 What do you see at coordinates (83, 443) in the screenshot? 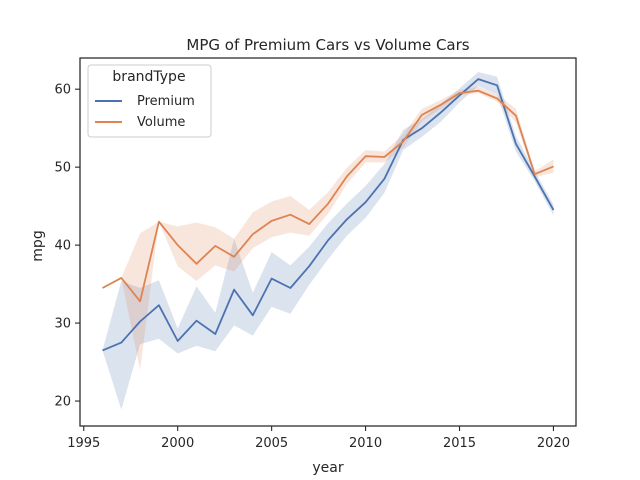
I see `x-tick-label: 1995` at bounding box center [83, 443].